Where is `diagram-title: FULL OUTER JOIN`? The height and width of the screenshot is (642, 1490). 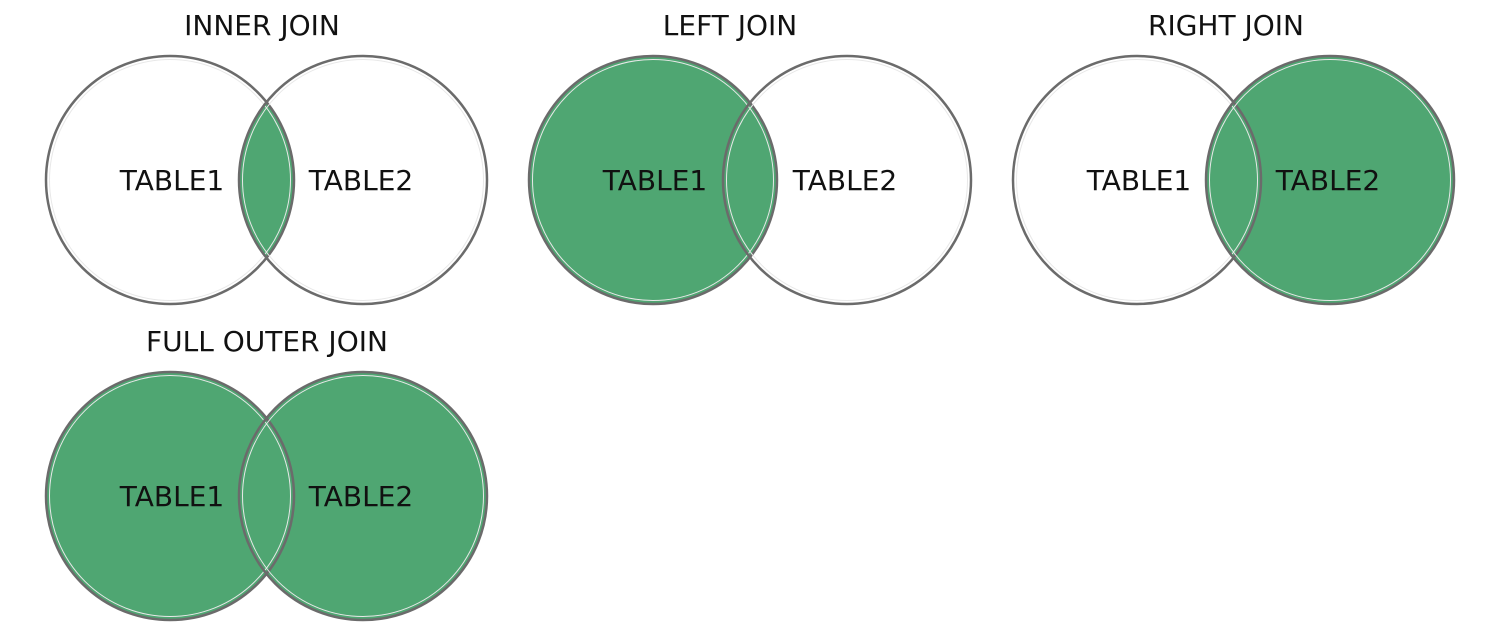
diagram-title: FULL OUTER JOIN is located at coordinates (267, 341).